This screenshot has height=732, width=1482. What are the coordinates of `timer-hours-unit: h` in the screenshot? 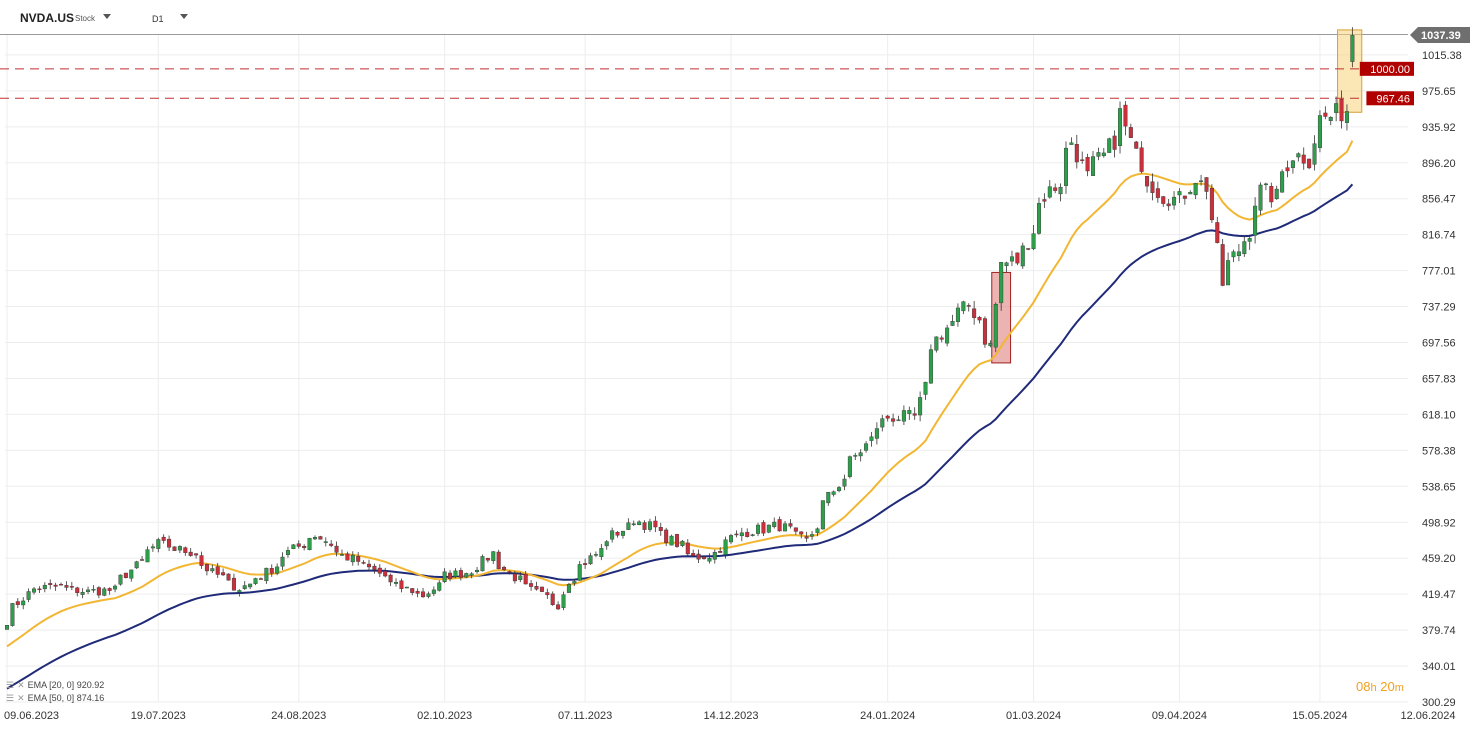 It's located at (1373, 688).